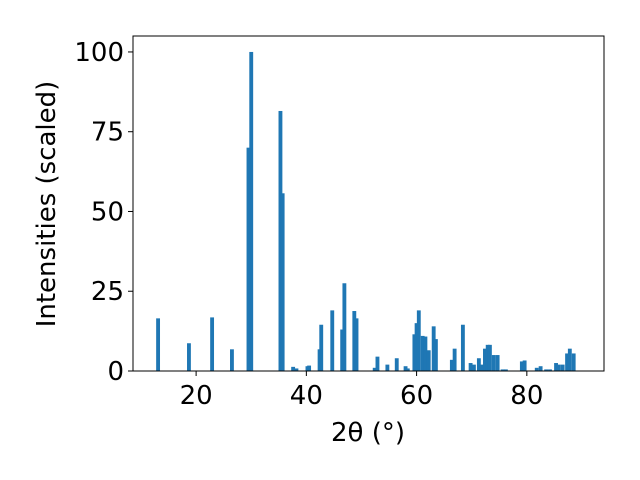  What do you see at coordinates (416, 396) in the screenshot?
I see `x-tick-label: 60` at bounding box center [416, 396].